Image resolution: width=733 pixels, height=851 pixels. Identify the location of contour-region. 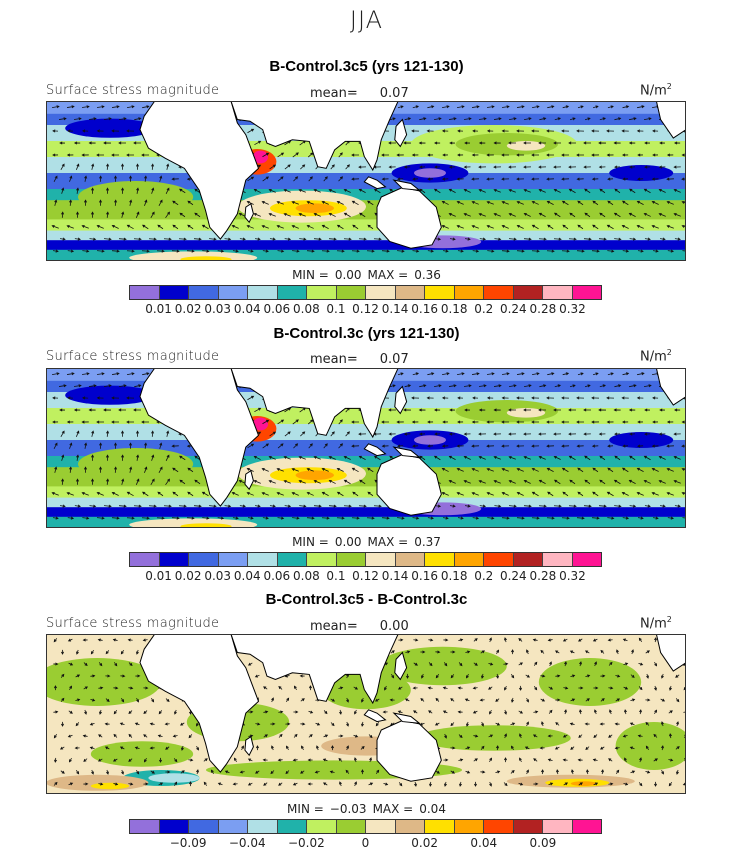
(430, 440).